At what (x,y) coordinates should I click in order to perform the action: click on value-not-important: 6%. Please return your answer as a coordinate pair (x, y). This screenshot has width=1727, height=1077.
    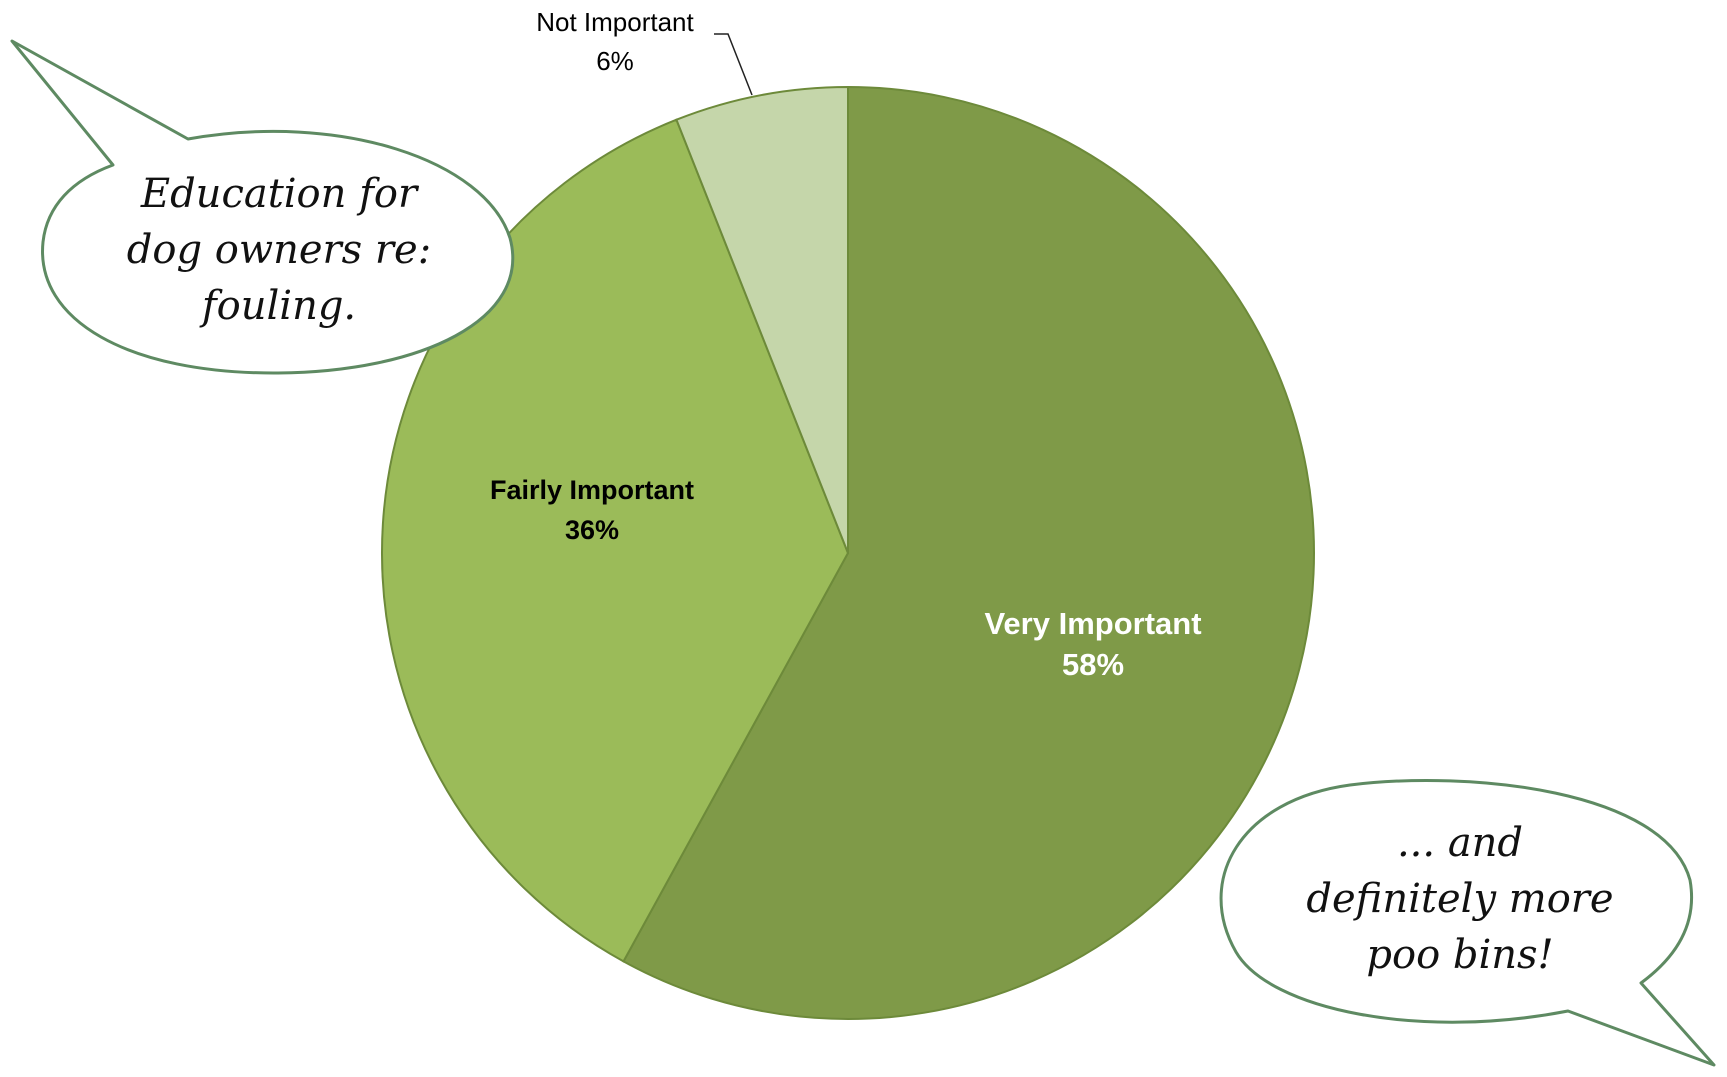
    Looking at the image, I should click on (615, 61).